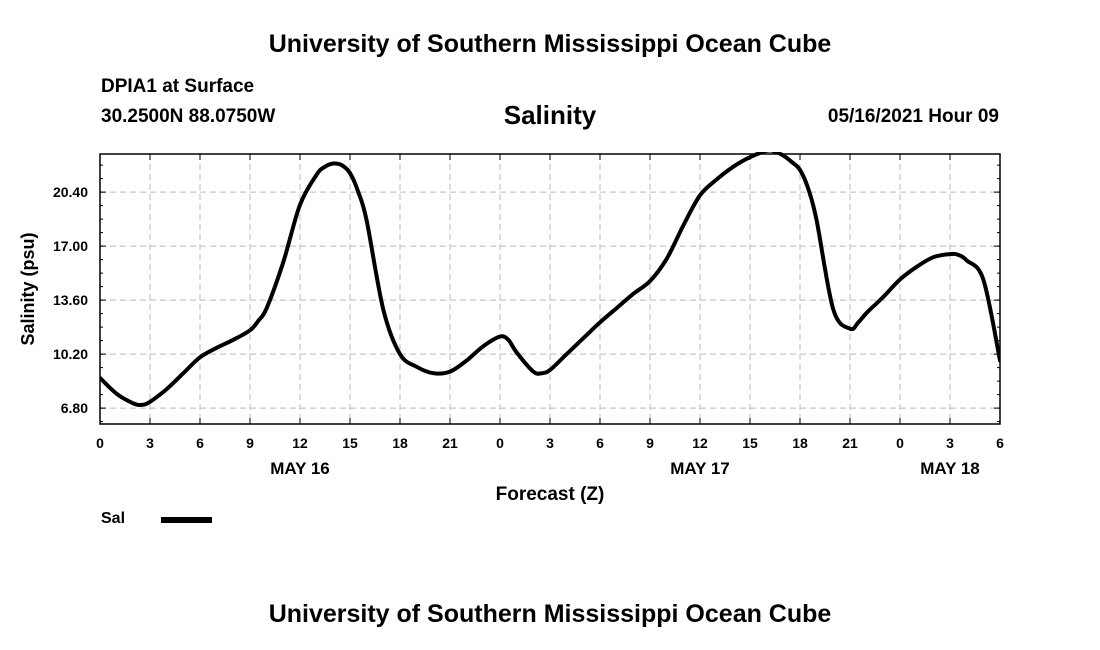 Image resolution: width=1100 pixels, height=650 pixels. What do you see at coordinates (70, 354) in the screenshot?
I see `y-tick-label: 10.20` at bounding box center [70, 354].